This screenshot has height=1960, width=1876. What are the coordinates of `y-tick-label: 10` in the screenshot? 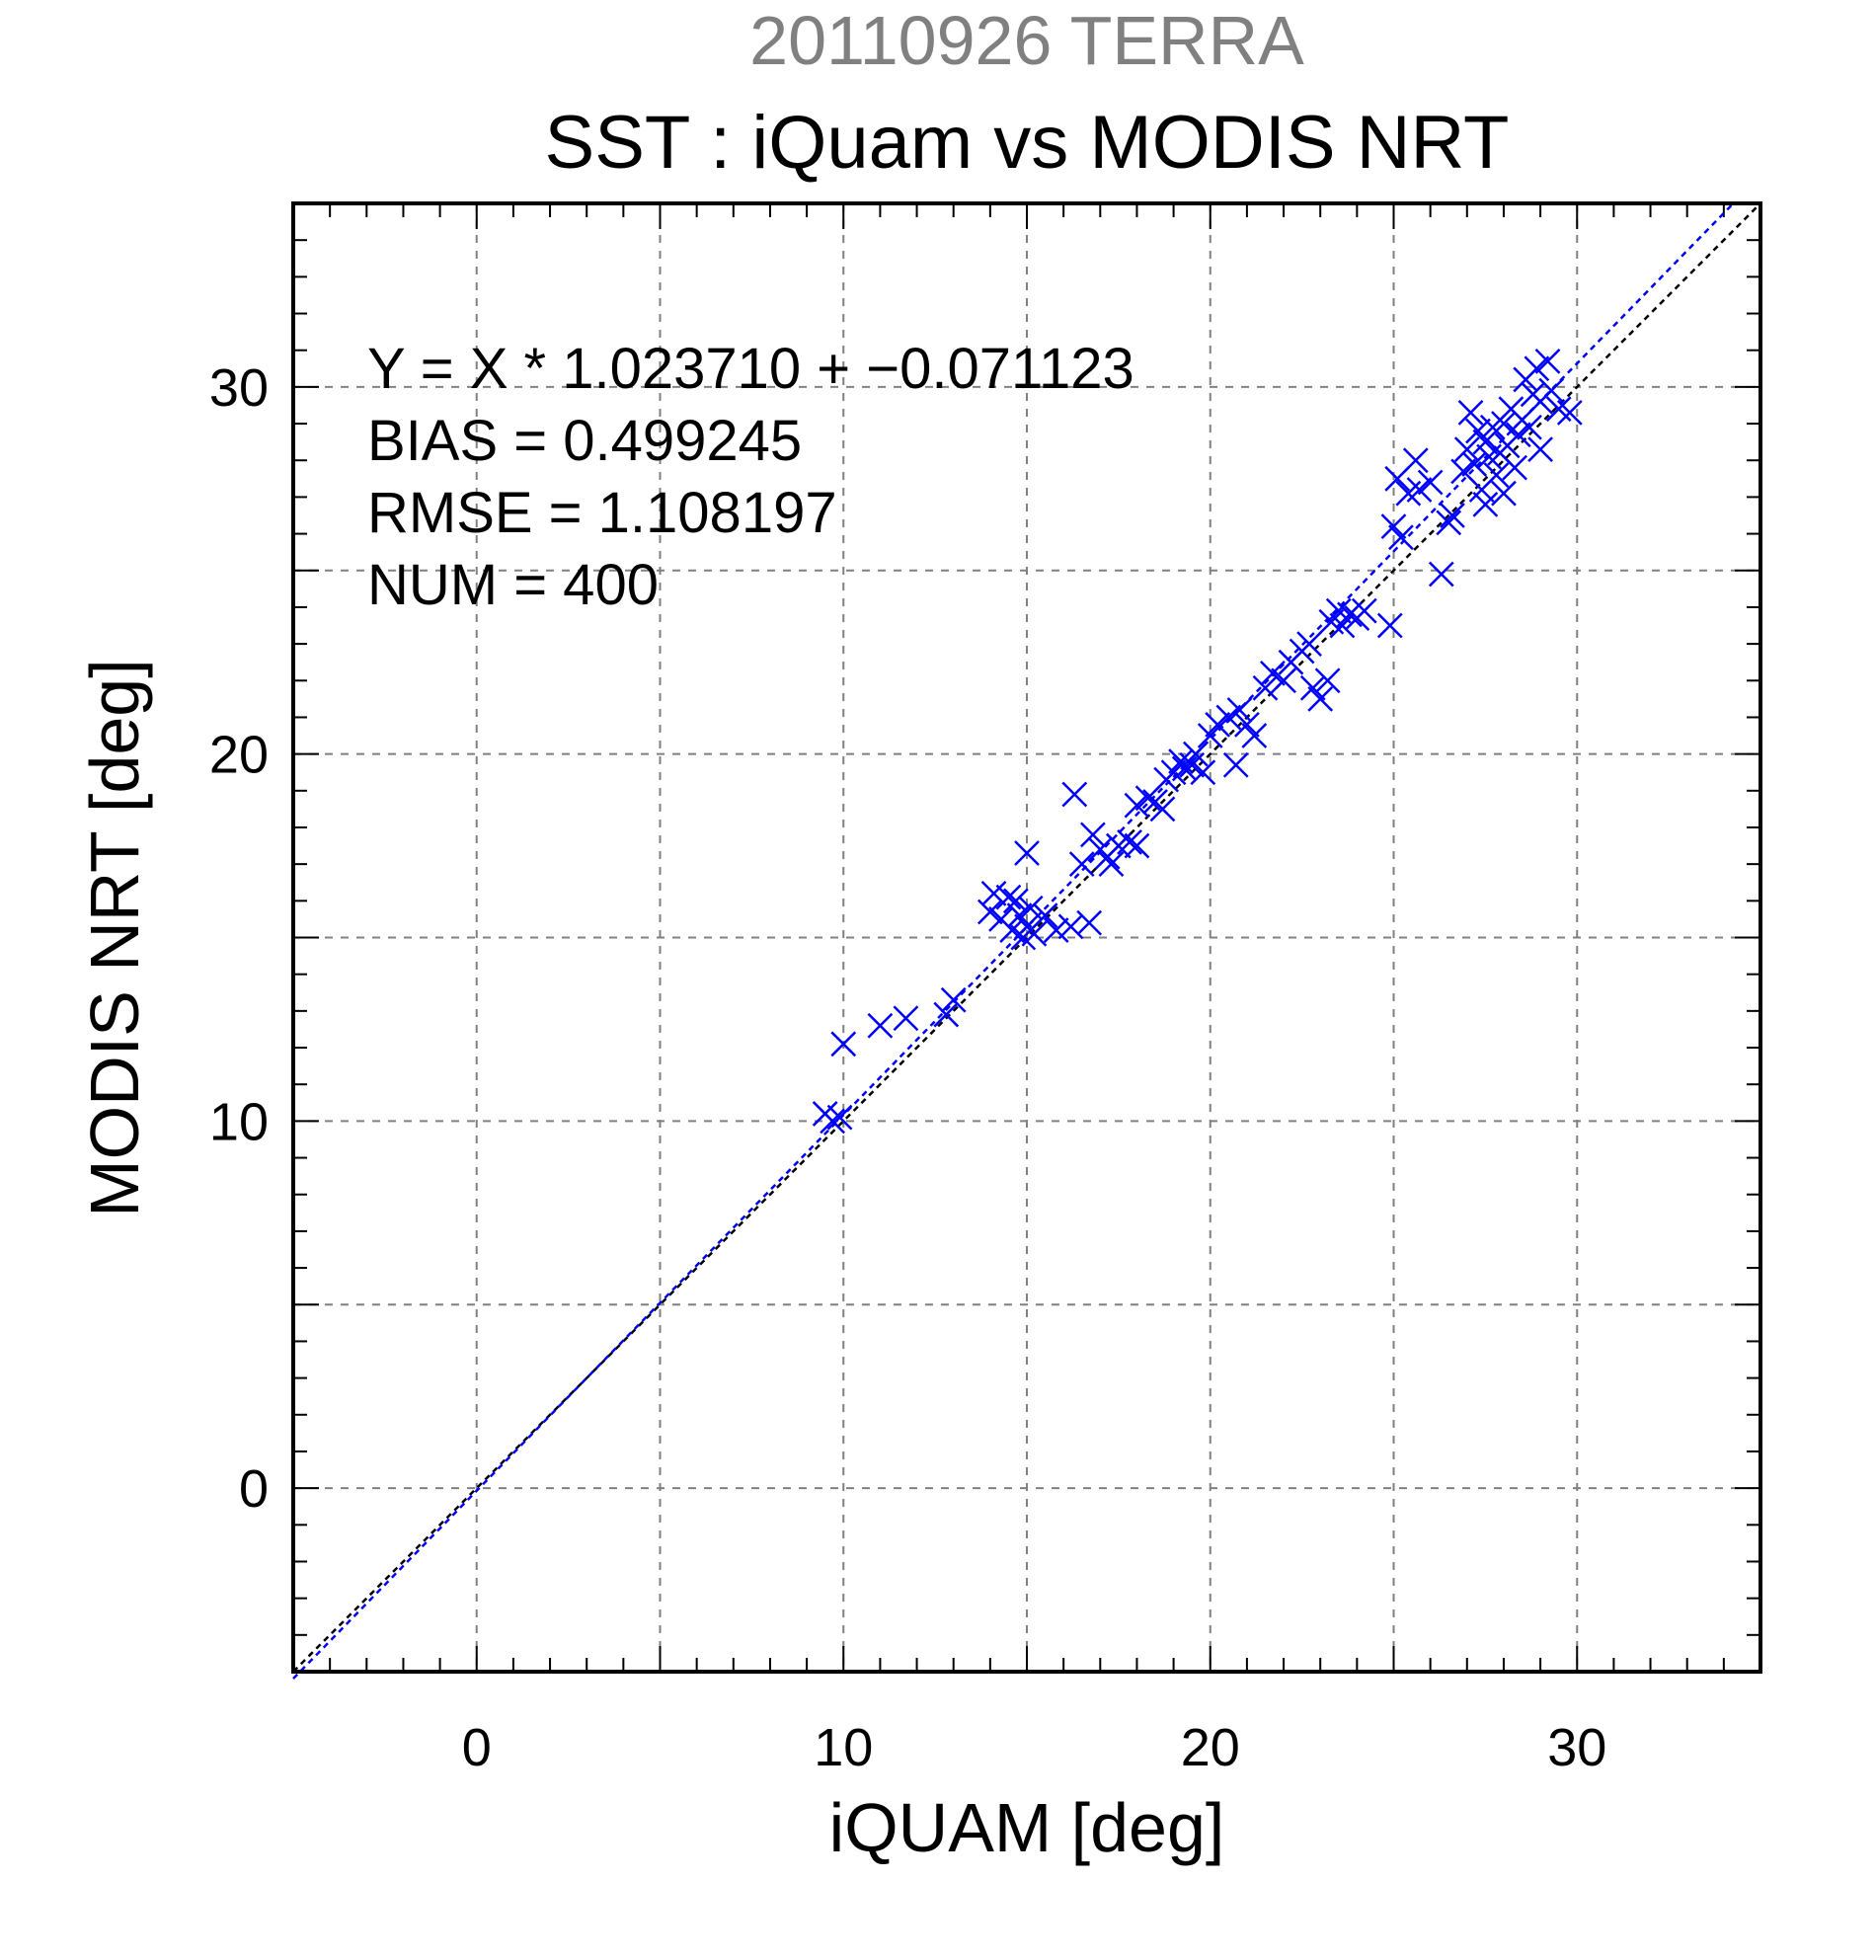 It's located at (239, 1121).